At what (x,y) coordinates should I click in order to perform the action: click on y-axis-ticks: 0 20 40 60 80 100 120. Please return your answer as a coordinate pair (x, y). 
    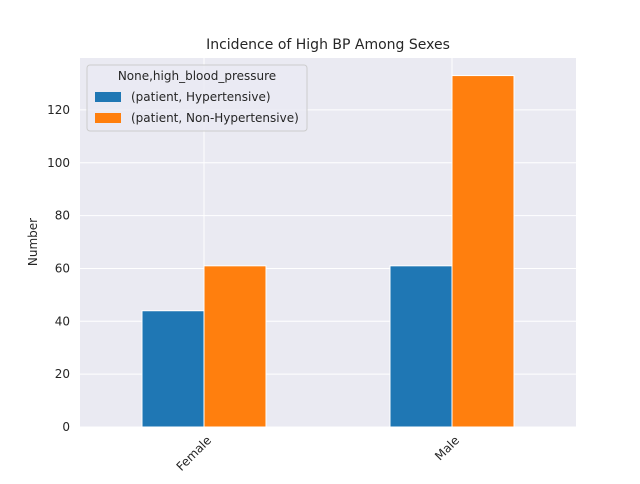
    Looking at the image, I should click on (58, 268).